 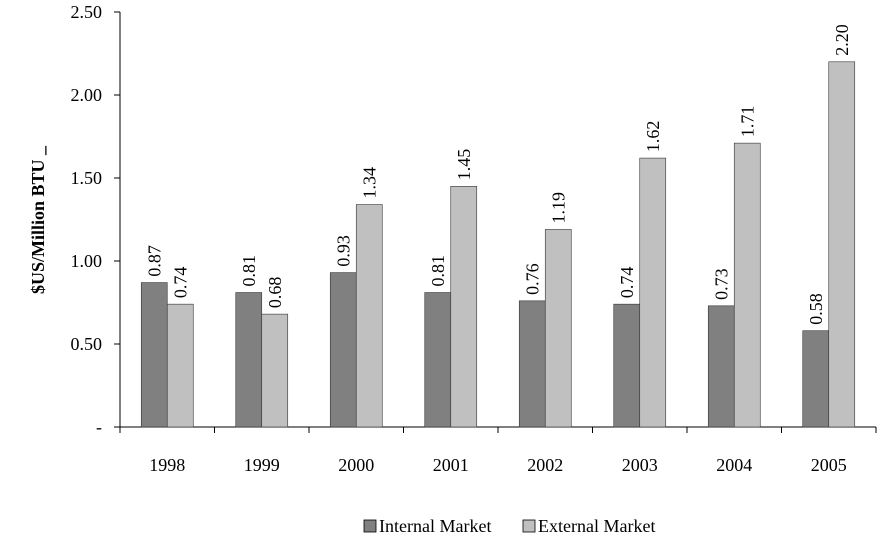 I want to click on legend-label: Internal Market, so click(x=435, y=526).